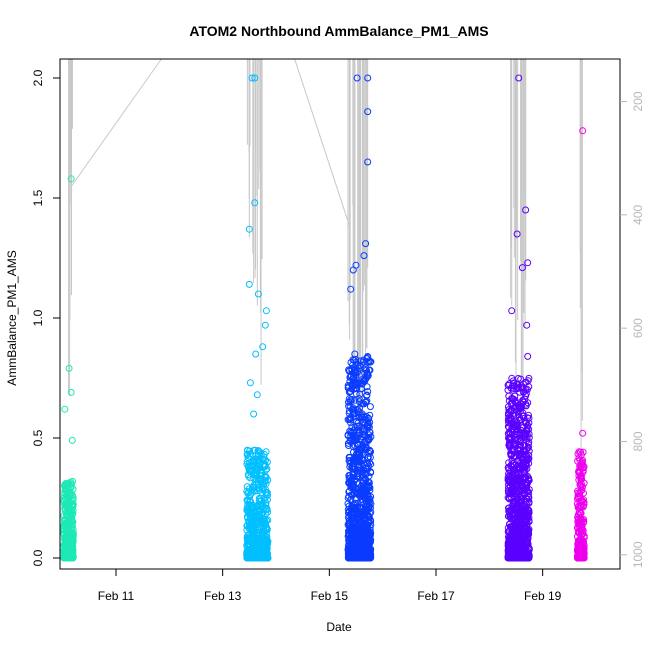  I want to click on chart-title: ATOM2 Northbound AmmBalance_PM1_AMS, so click(338, 31).